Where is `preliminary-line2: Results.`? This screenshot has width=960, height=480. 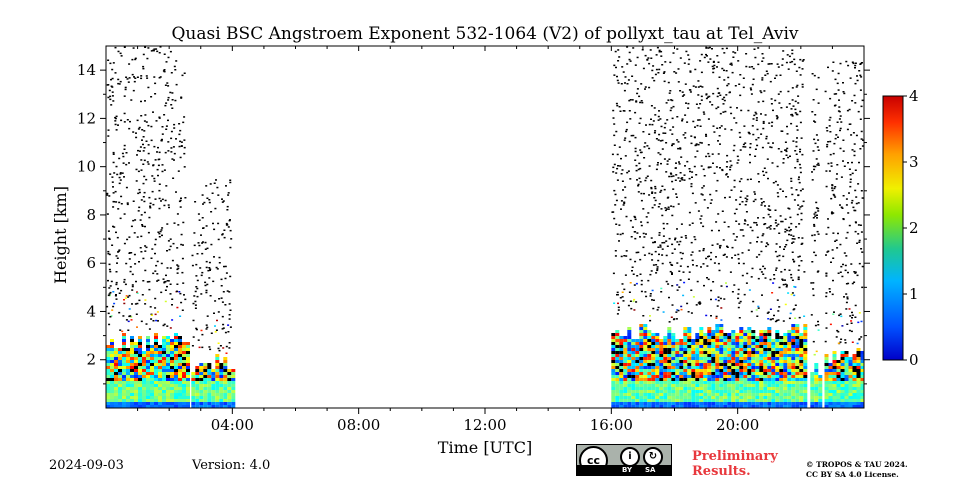 preliminary-line2: Results. is located at coordinates (721, 471).